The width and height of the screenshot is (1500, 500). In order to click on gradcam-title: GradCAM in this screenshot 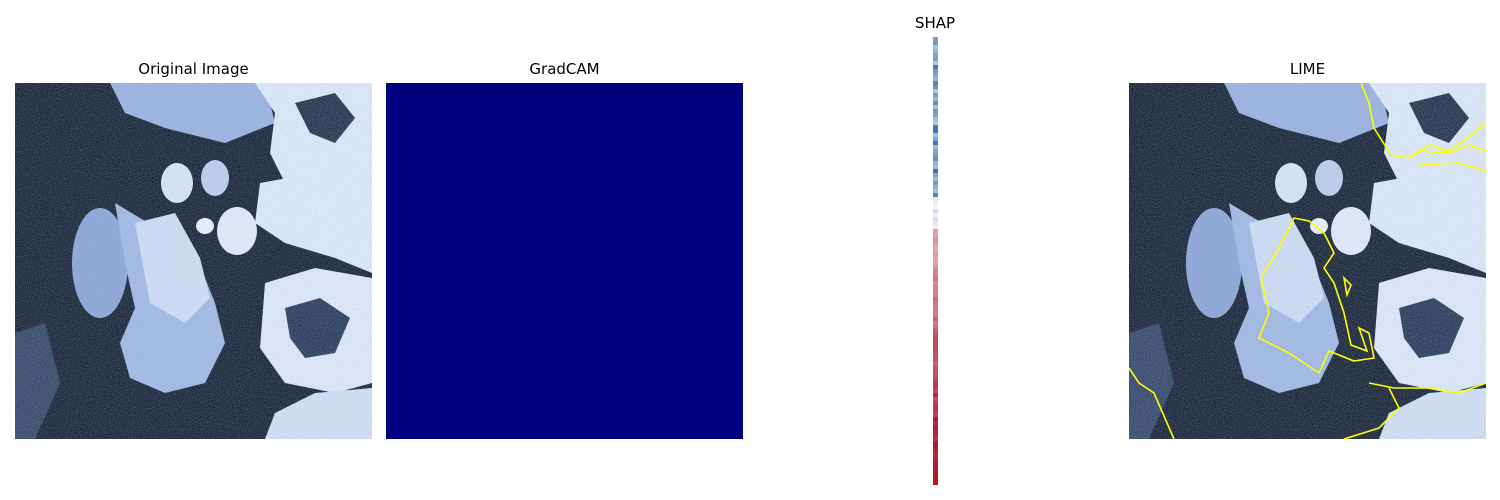, I will do `click(564, 69)`.